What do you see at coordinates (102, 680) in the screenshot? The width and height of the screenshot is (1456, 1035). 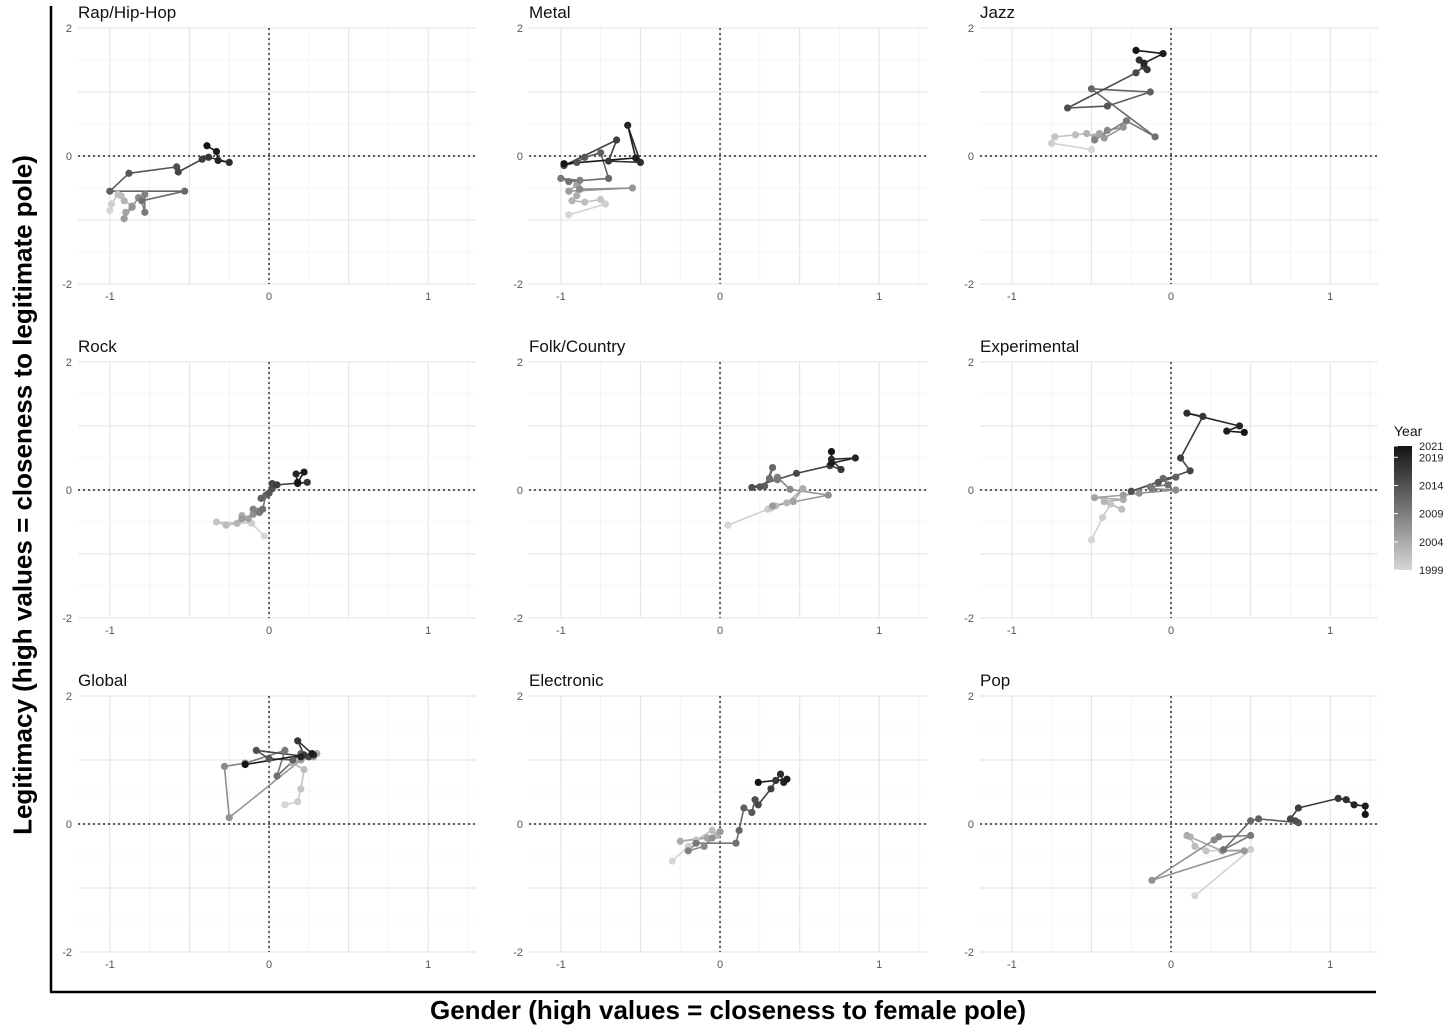 I see `facet-title: Global` at bounding box center [102, 680].